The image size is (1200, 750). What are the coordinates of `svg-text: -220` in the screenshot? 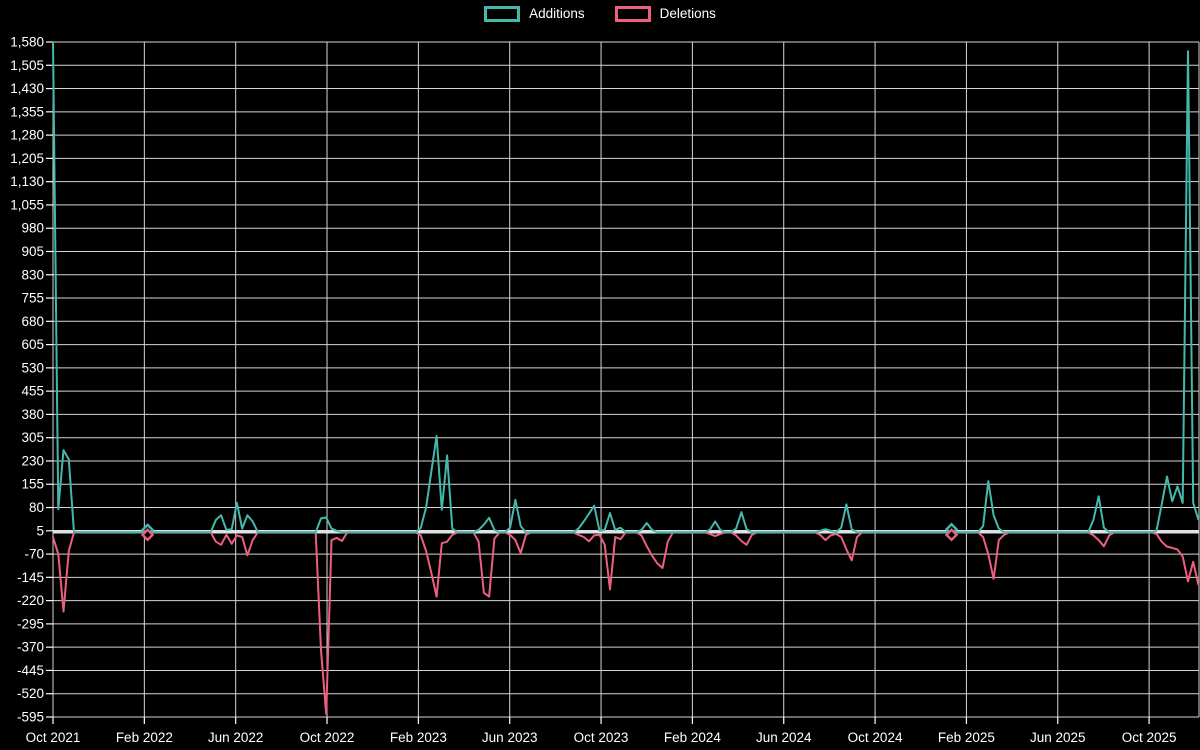 It's located at (30, 600).